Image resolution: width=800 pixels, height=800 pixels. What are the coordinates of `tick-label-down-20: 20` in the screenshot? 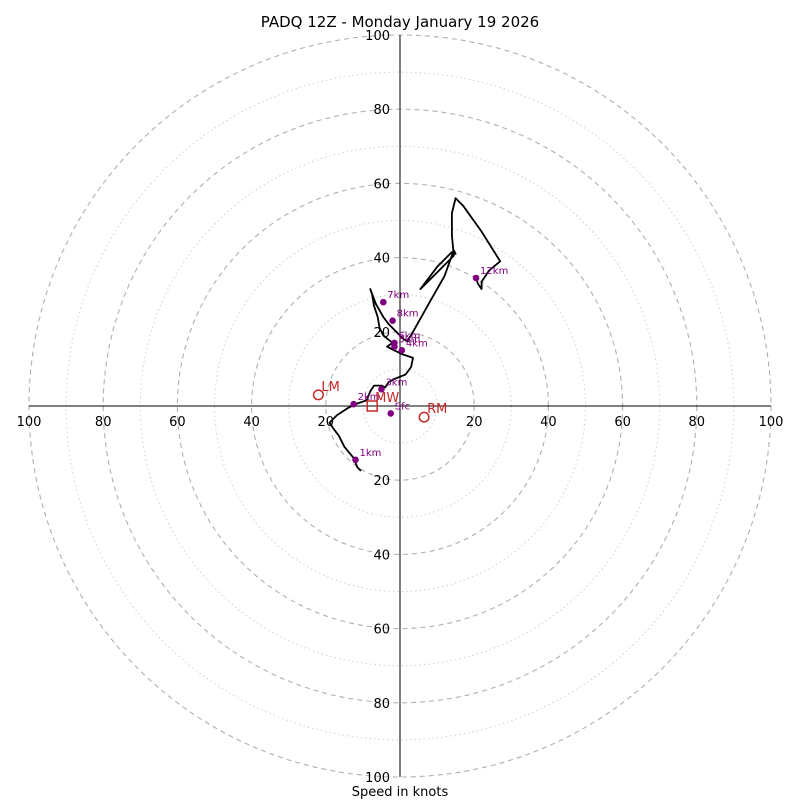 It's located at (381, 481).